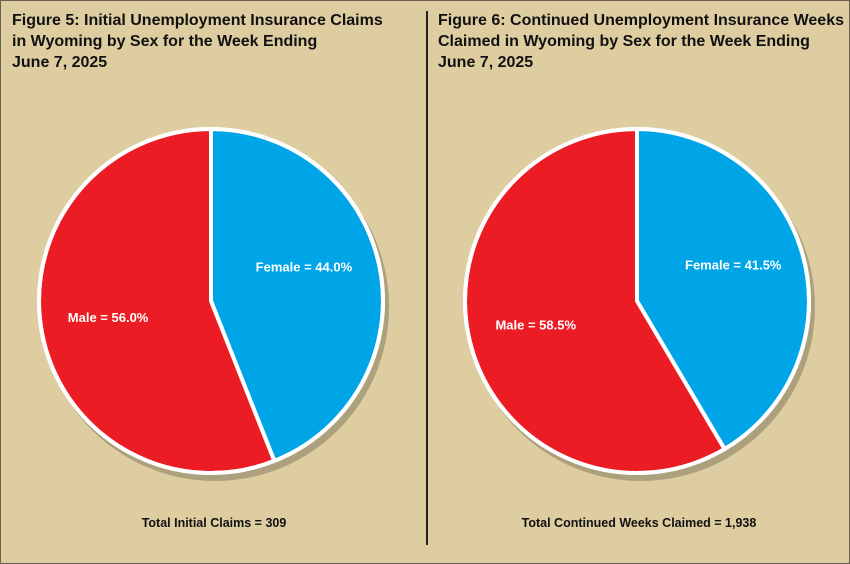  Describe the element at coordinates (427, 278) in the screenshot. I see `panel-divider` at that location.